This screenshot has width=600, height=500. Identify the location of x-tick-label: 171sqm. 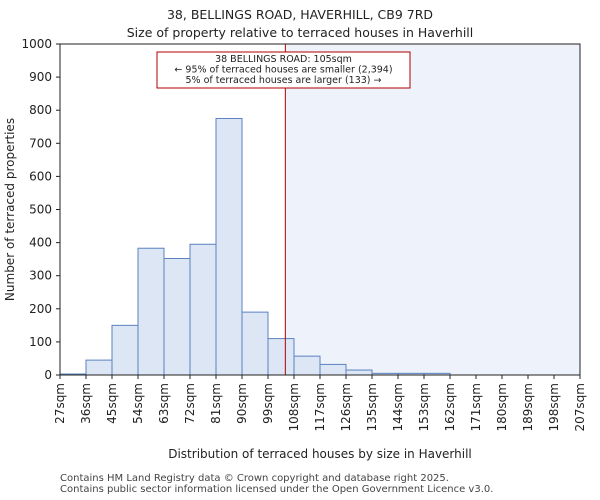
(476, 407).